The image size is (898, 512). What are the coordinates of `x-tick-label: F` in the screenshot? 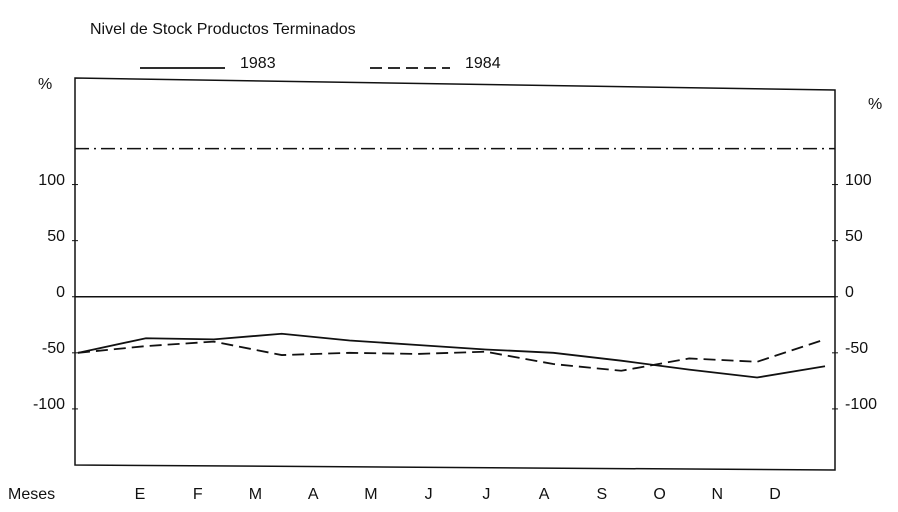 It's located at (198, 494).